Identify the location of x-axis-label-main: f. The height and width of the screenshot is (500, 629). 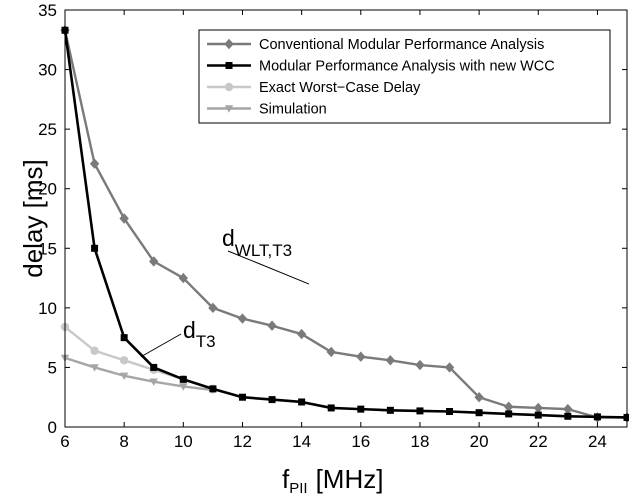
(286, 479).